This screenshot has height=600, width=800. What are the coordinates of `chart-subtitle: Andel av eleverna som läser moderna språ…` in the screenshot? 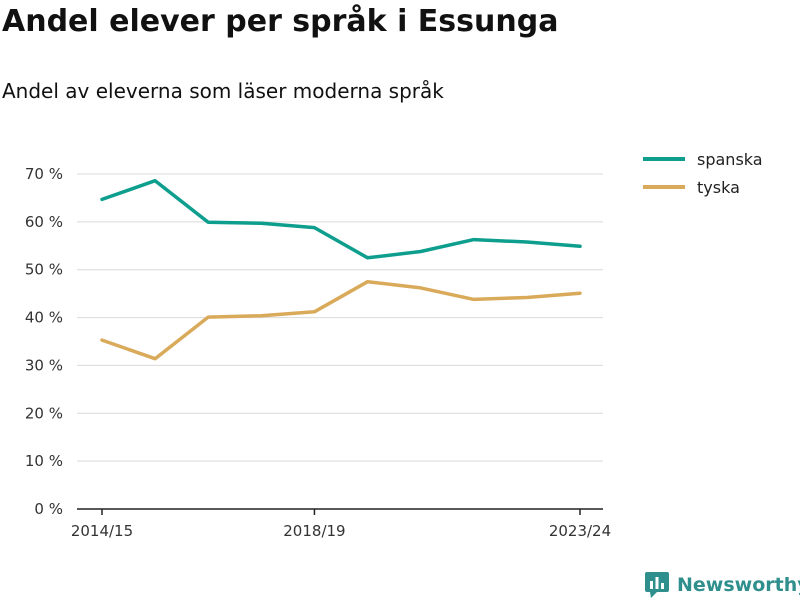 It's located at (223, 91).